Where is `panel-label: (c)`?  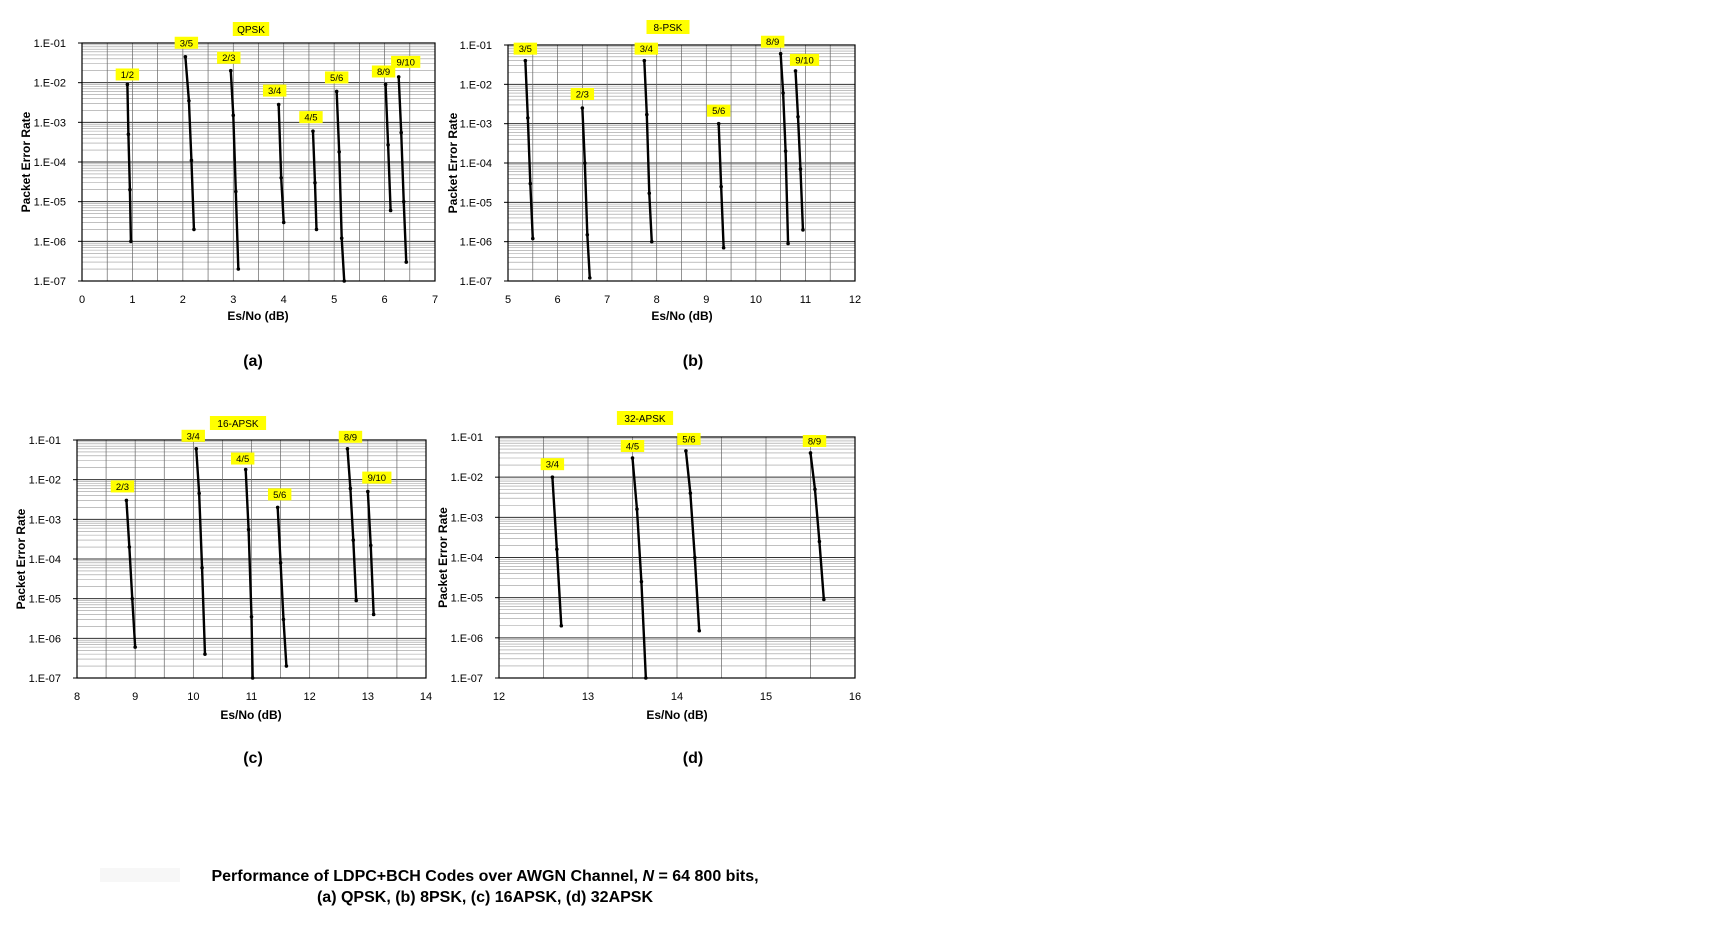
panel-label: (c) is located at coordinates (253, 758).